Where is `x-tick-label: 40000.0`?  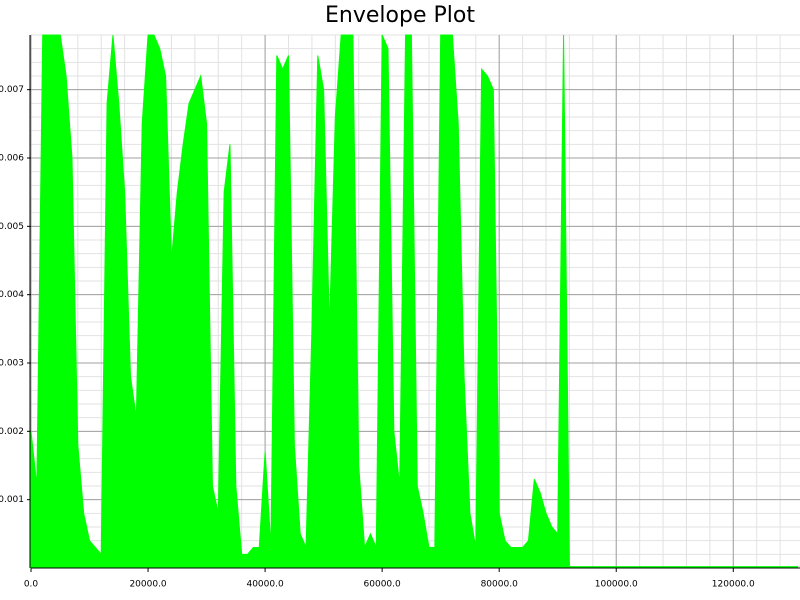 x-tick-label: 40000.0 is located at coordinates (264, 585).